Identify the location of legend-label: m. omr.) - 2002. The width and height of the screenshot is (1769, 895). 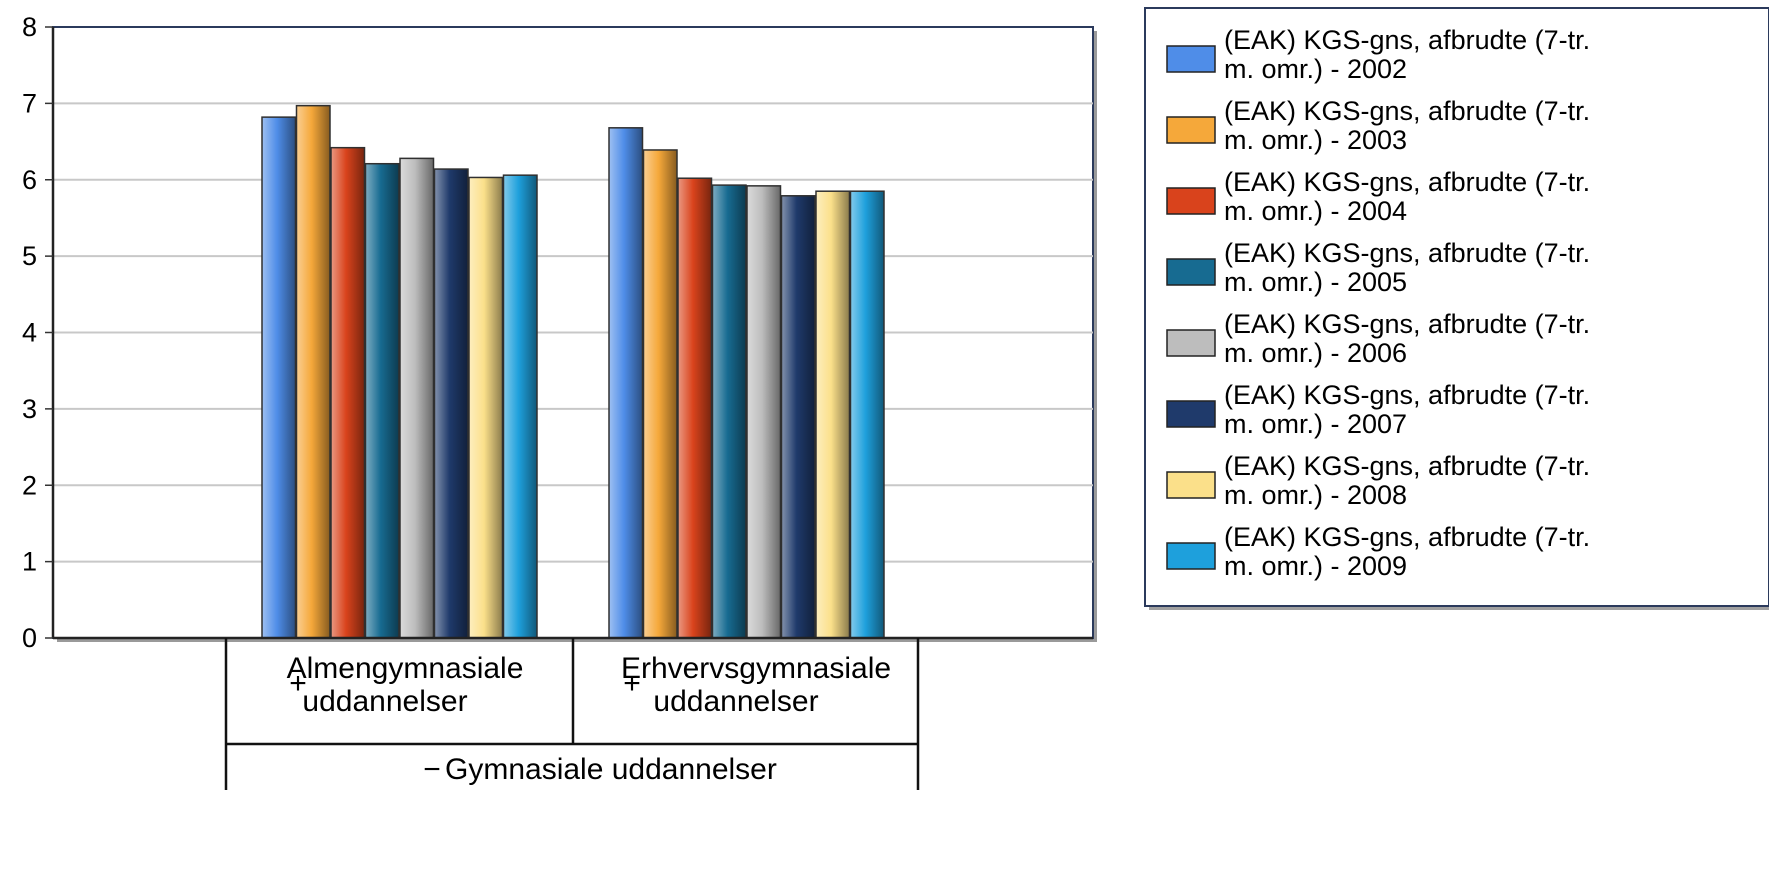
(1315, 69).